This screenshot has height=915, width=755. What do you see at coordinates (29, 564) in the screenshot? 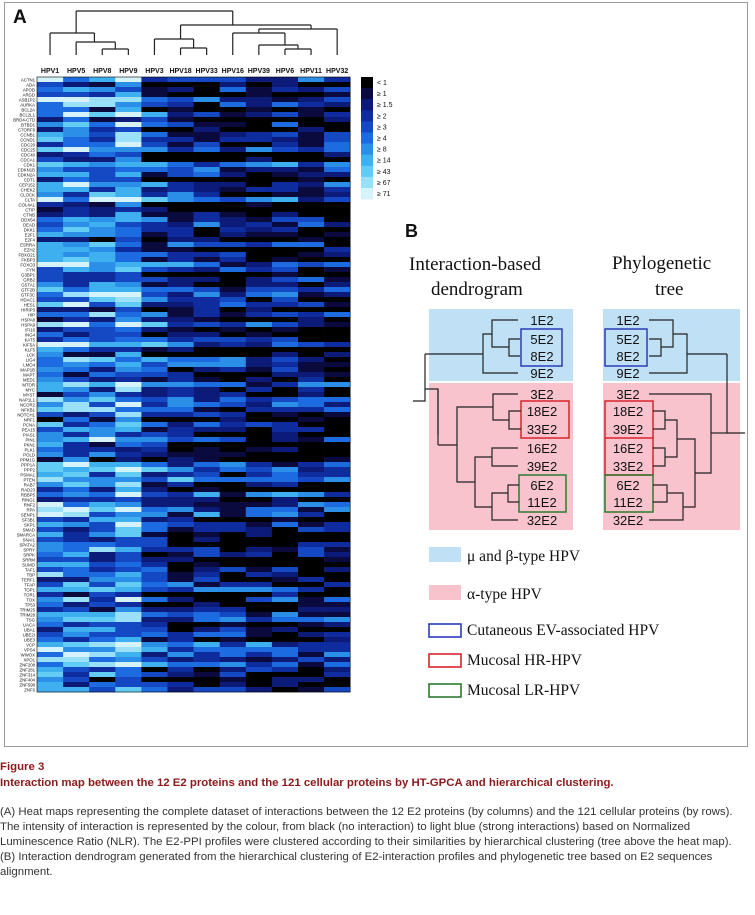
I see `row-label: SUMO` at bounding box center [29, 564].